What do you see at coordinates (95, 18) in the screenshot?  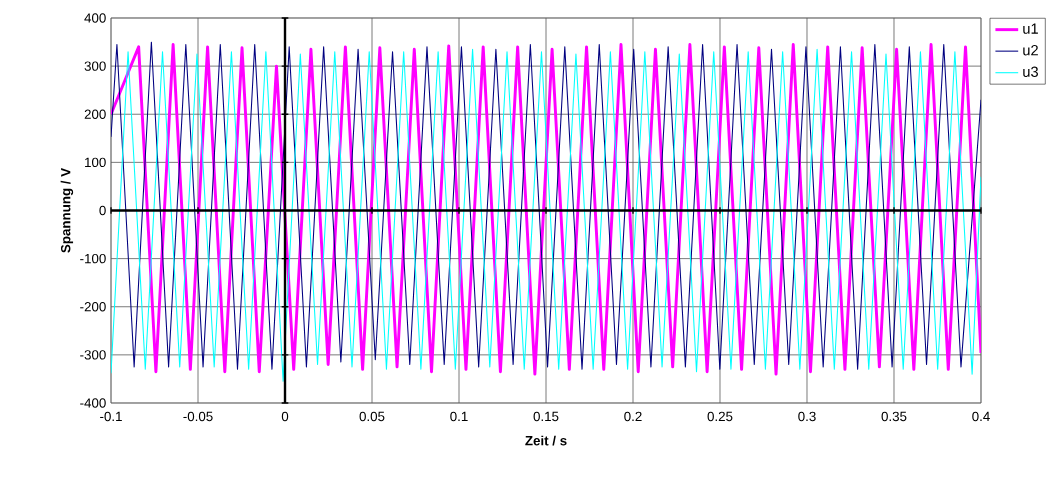 I see `y-tick-label: 400` at bounding box center [95, 18].